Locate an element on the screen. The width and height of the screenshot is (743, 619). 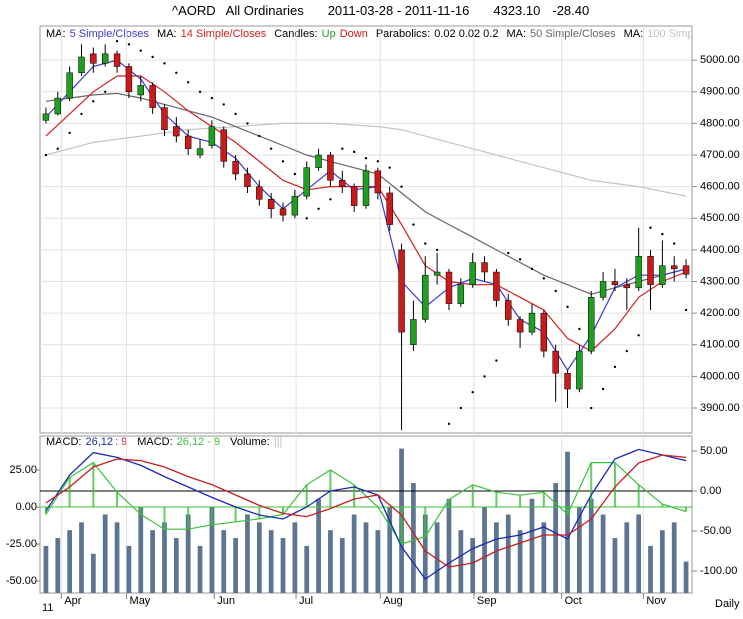
legend-label: Volume: is located at coordinates (250, 442).